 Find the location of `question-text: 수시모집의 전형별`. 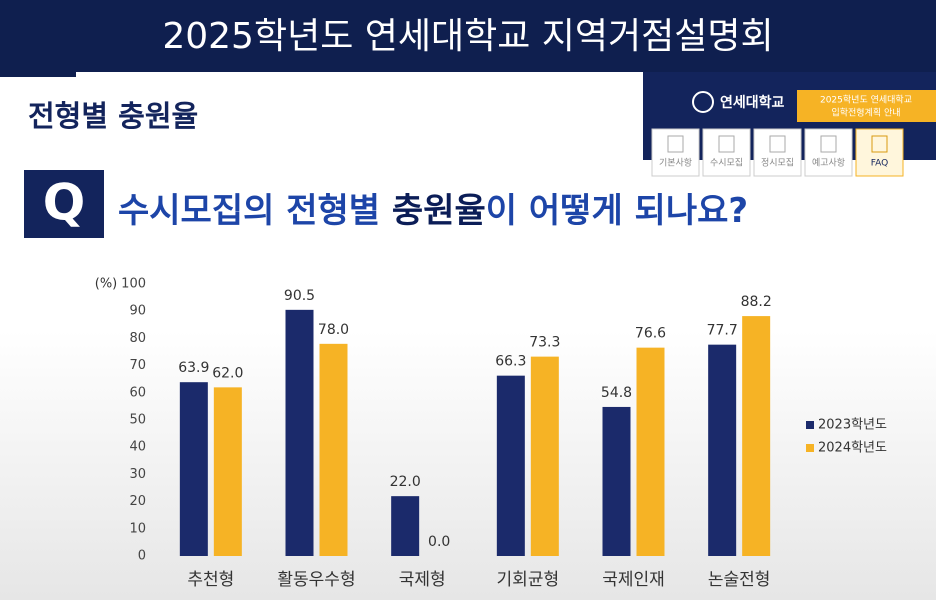

question-text: 수시모집의 전형별 is located at coordinates (255, 211).